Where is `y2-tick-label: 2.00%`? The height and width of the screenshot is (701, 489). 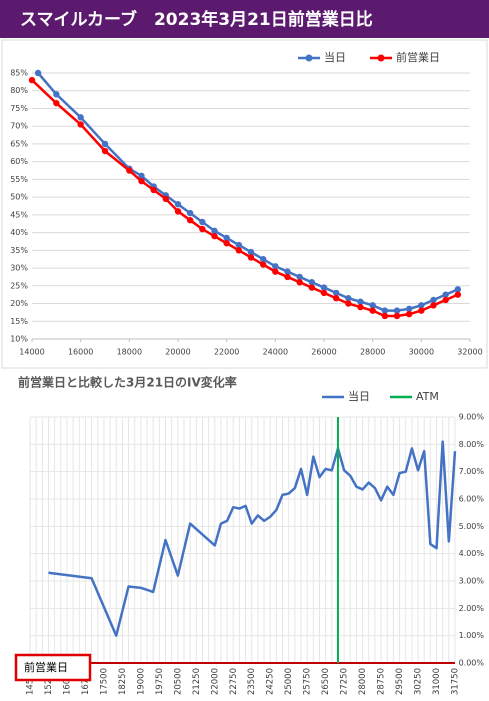 y2-tick-label: 2.00% is located at coordinates (472, 608).